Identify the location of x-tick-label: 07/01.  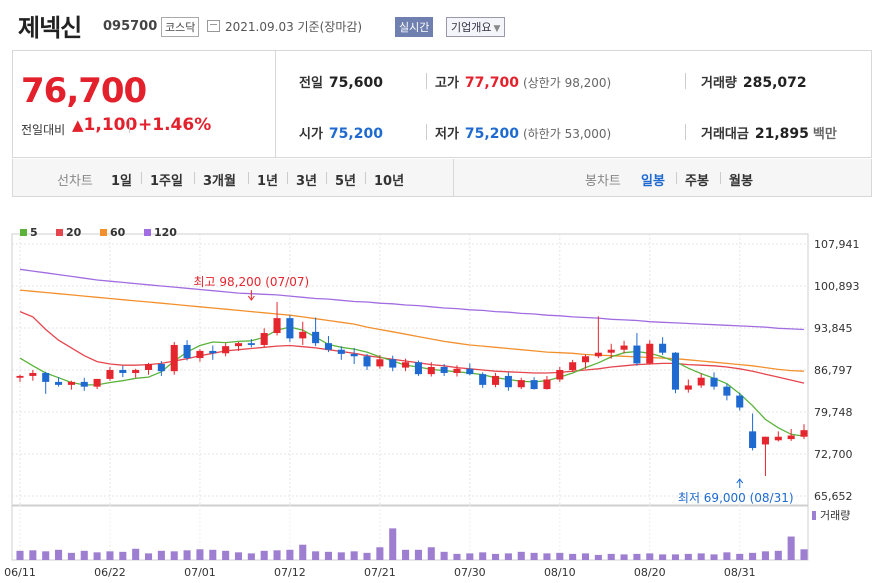
(200, 572).